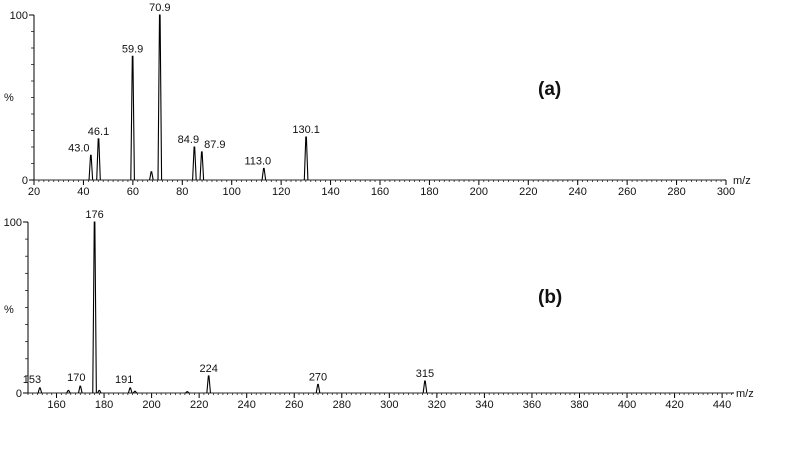 This screenshot has width=787, height=452. What do you see at coordinates (159, 8) in the screenshot?
I see `peak-label: 70.9` at bounding box center [159, 8].